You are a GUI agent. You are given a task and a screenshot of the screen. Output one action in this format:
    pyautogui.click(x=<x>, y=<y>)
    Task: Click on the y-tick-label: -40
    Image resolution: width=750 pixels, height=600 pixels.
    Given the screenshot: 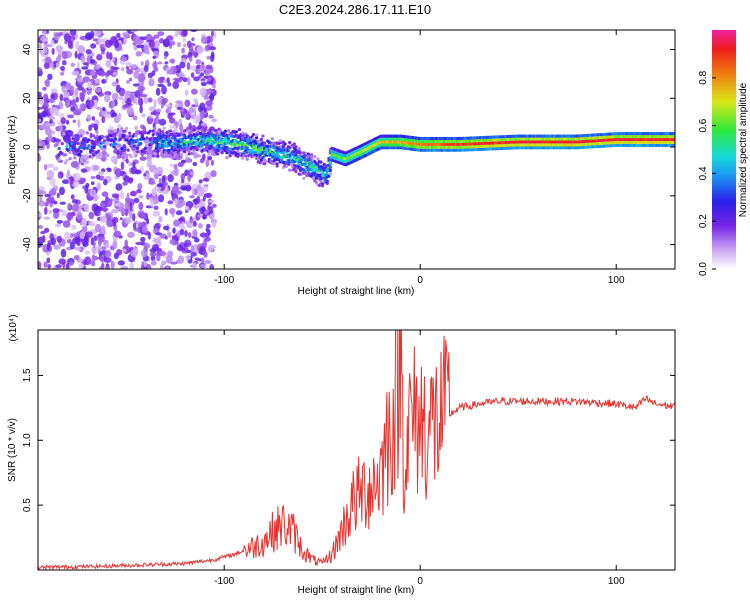 What is the action you would take?
    pyautogui.click(x=27, y=244)
    